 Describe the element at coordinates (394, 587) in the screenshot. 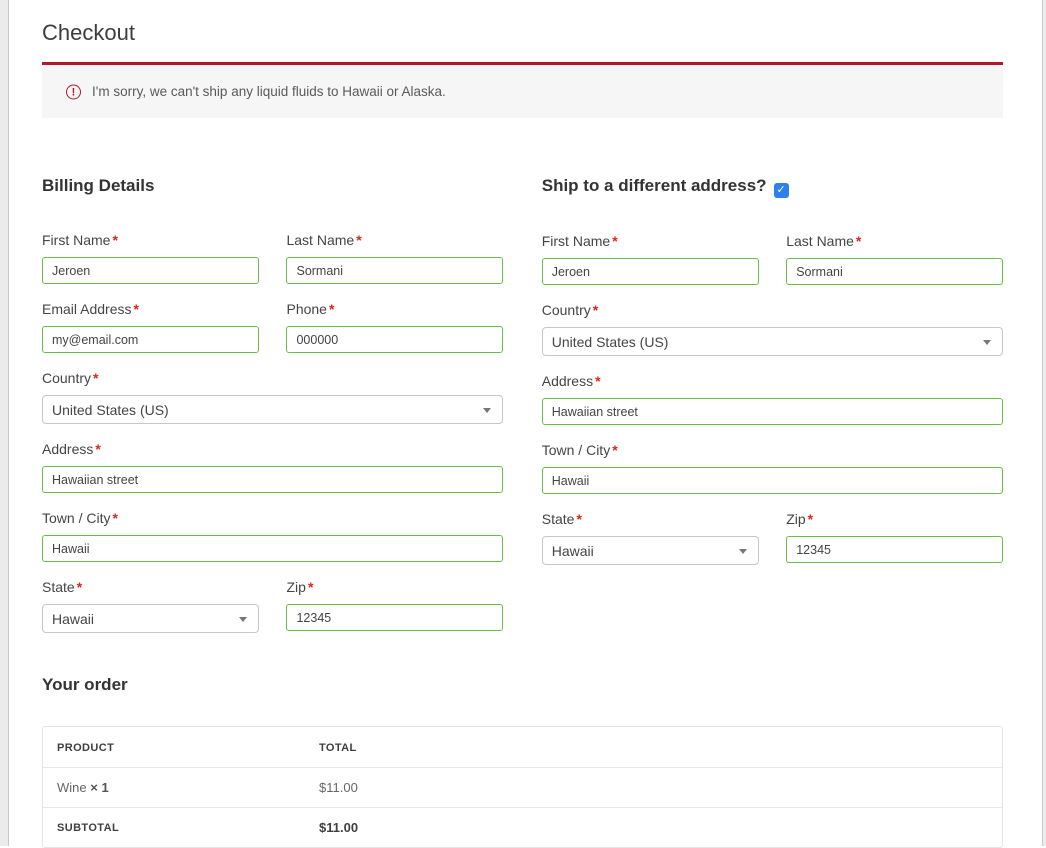

I see `billing-zip-label: Zip *` at that location.